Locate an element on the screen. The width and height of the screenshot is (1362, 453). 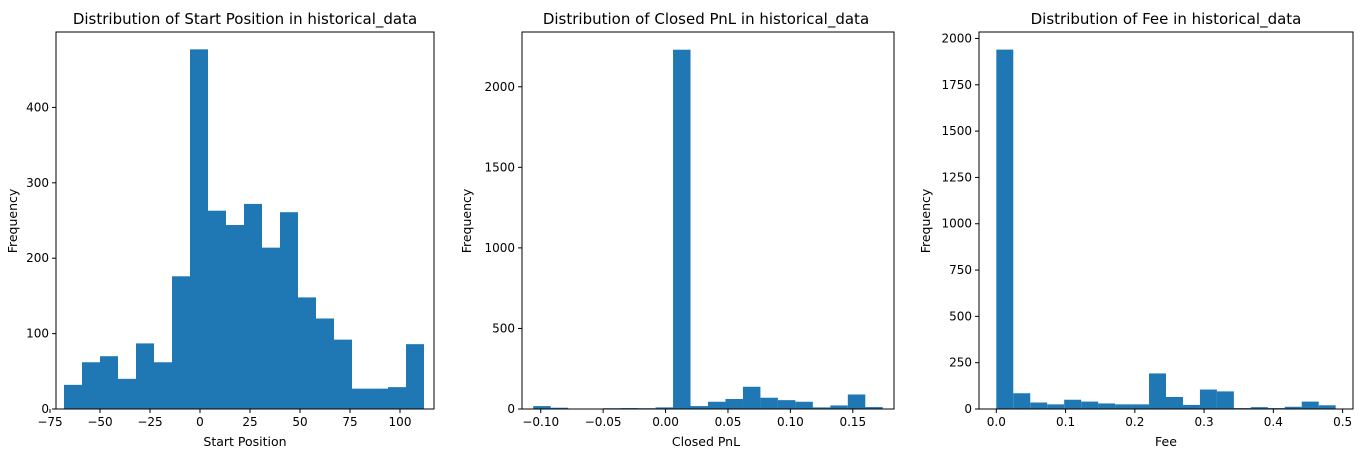
y-tick-label: 250 is located at coordinates (960, 363).